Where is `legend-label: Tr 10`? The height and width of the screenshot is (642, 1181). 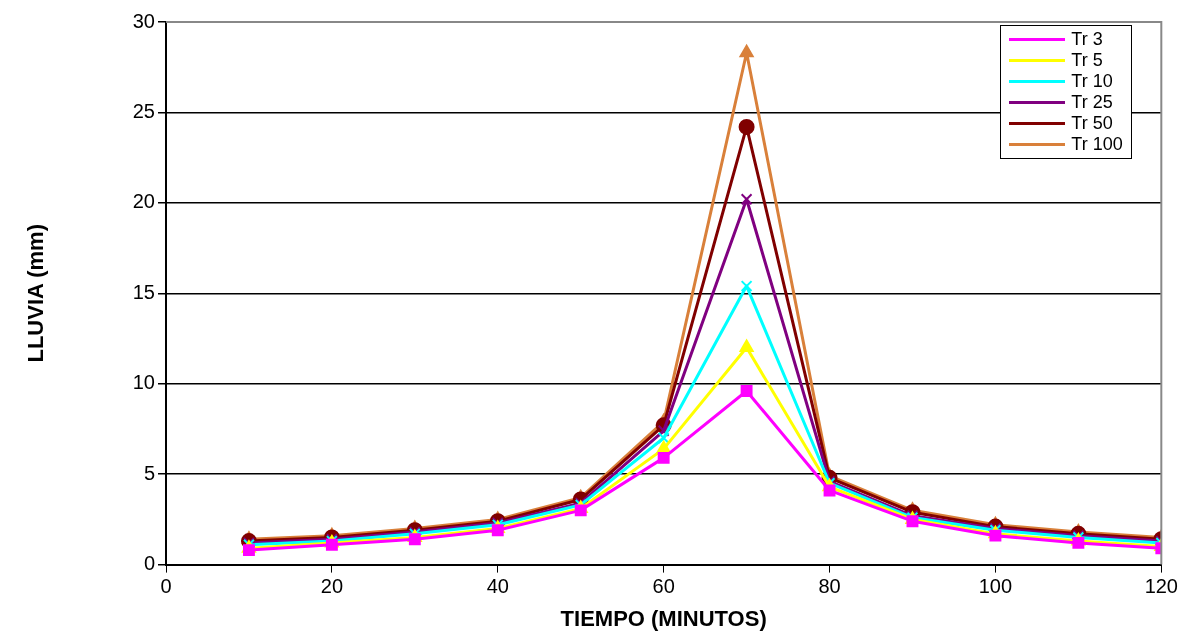
legend-label: Tr 10 is located at coordinates (1092, 81).